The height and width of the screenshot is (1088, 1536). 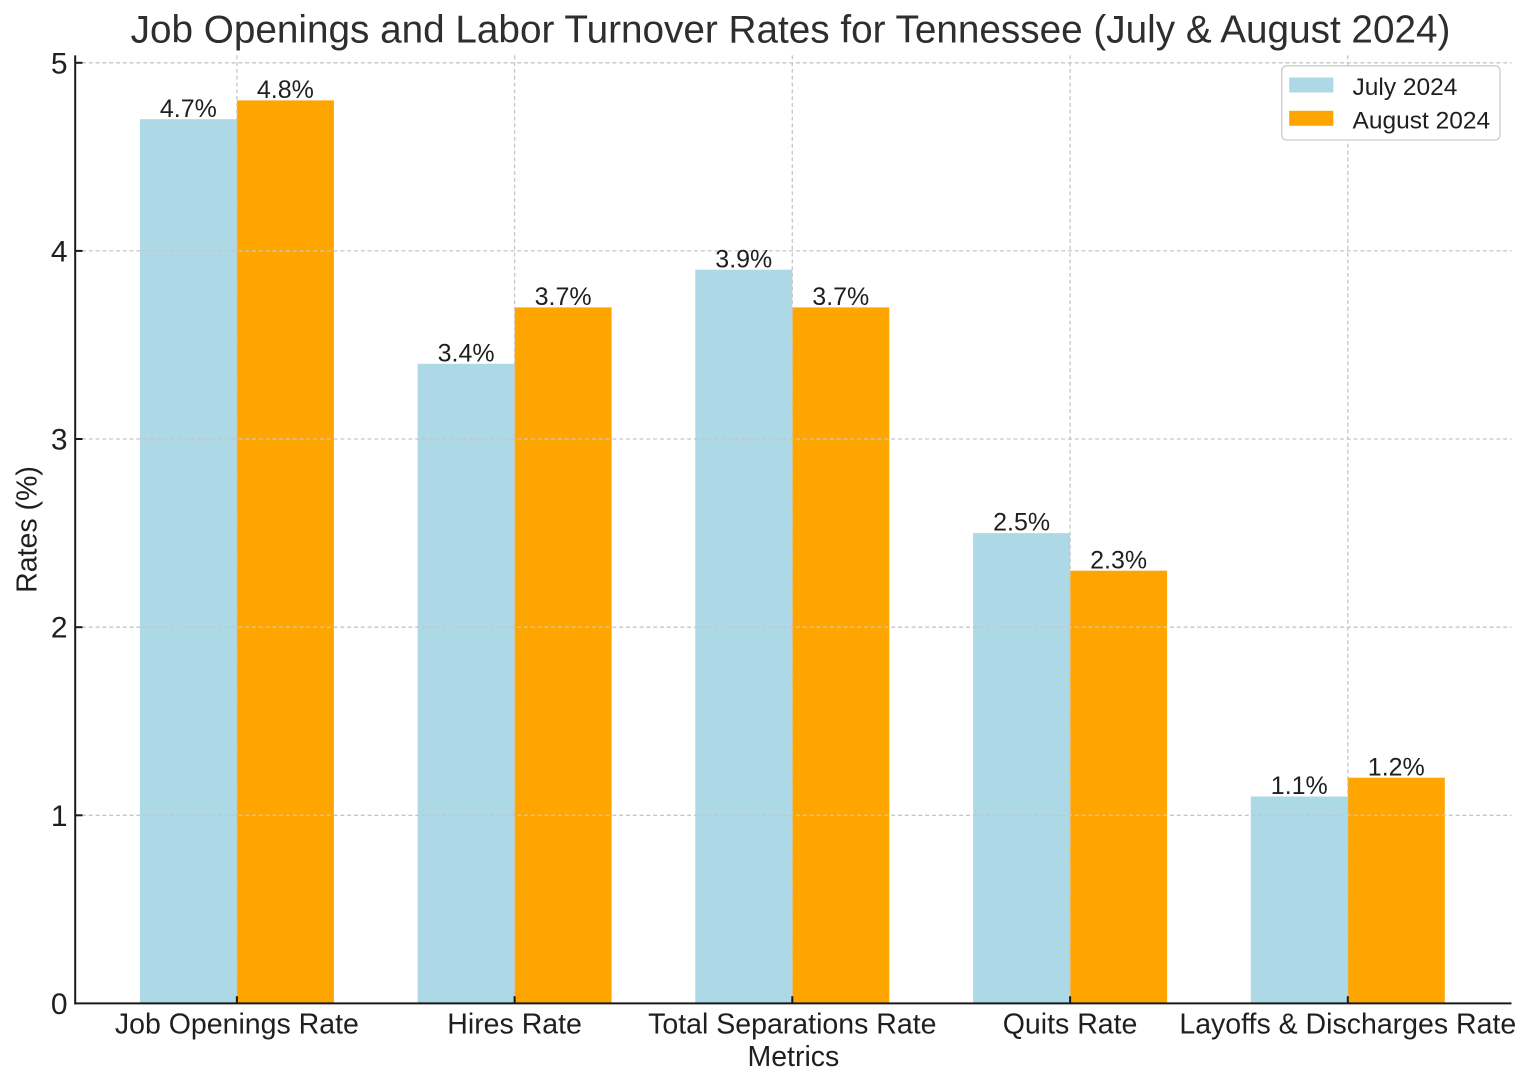 I want to click on svg-text: 5, so click(x=59, y=63).